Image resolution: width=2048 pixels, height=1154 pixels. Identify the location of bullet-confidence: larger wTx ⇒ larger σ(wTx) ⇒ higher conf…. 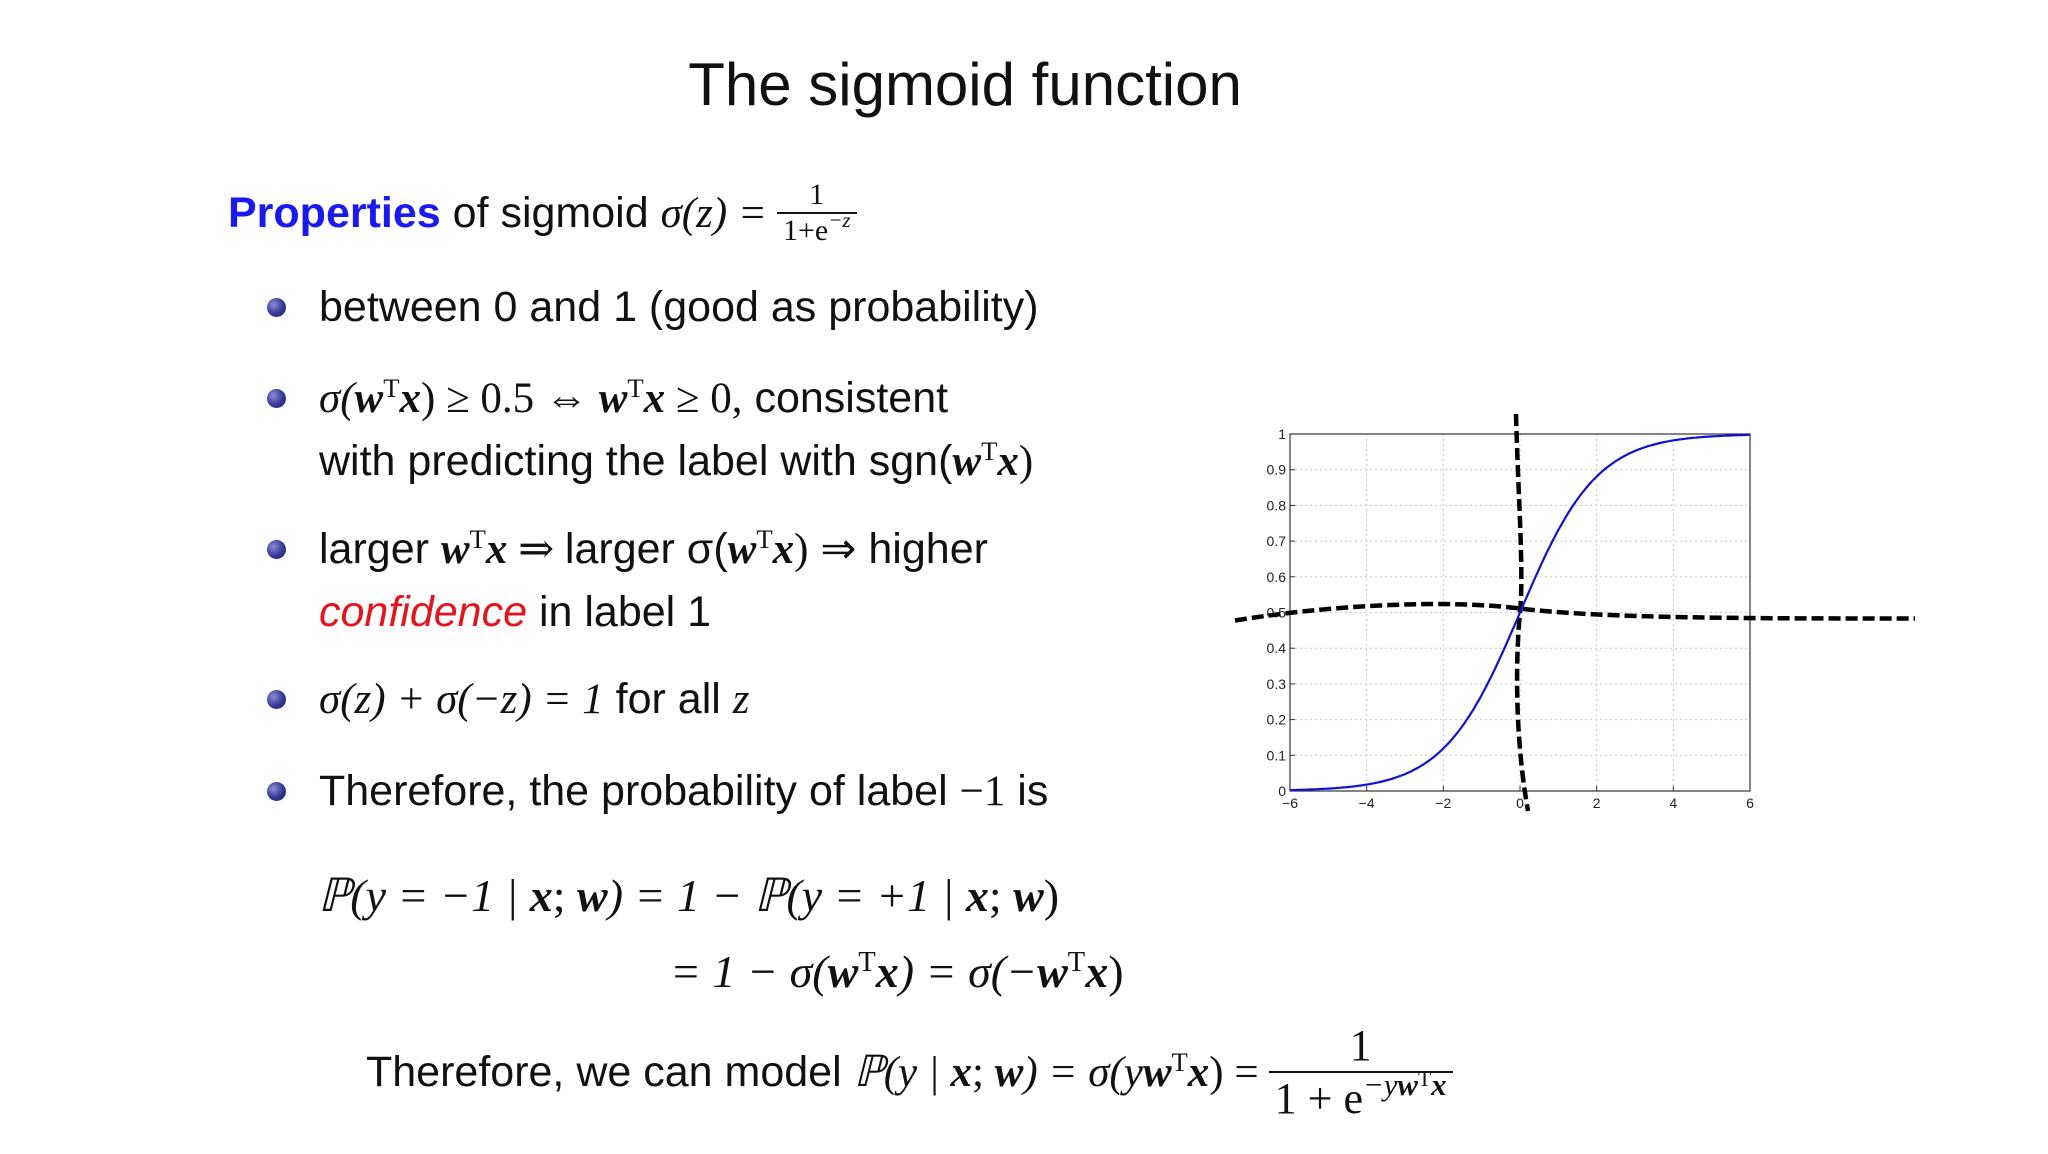
(627, 580).